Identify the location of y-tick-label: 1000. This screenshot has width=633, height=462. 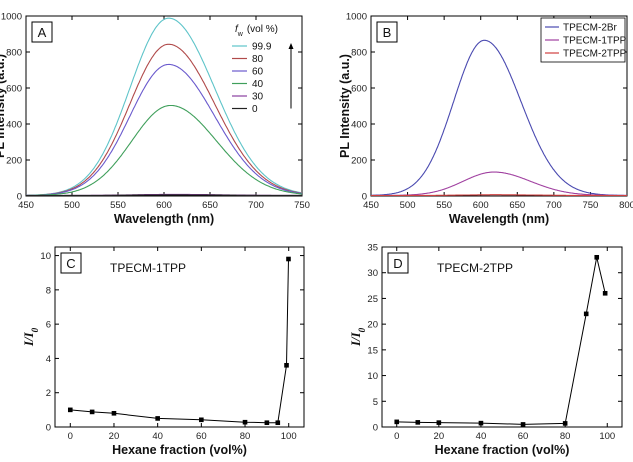
(11, 17).